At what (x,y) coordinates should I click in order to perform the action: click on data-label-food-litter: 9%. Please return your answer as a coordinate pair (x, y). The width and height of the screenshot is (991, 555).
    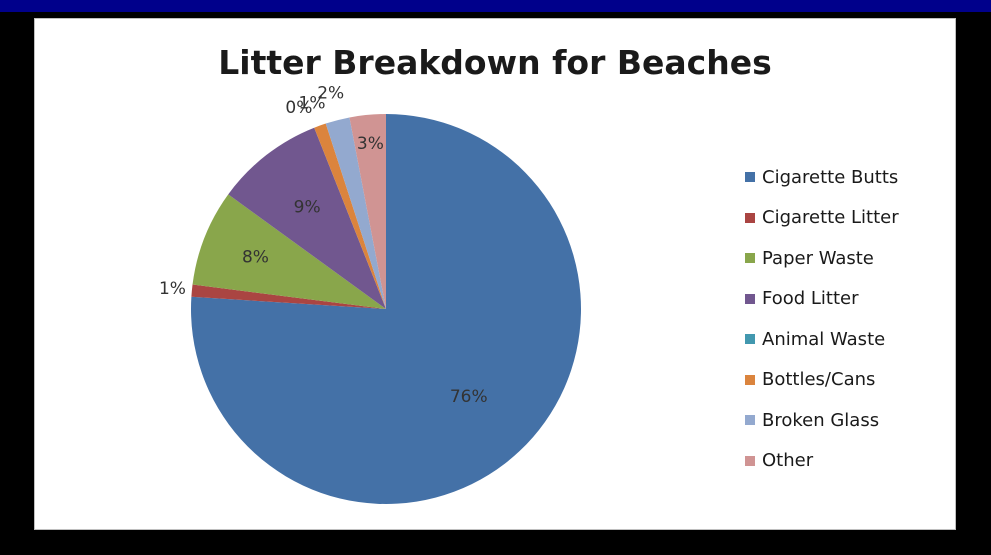
    Looking at the image, I should click on (307, 207).